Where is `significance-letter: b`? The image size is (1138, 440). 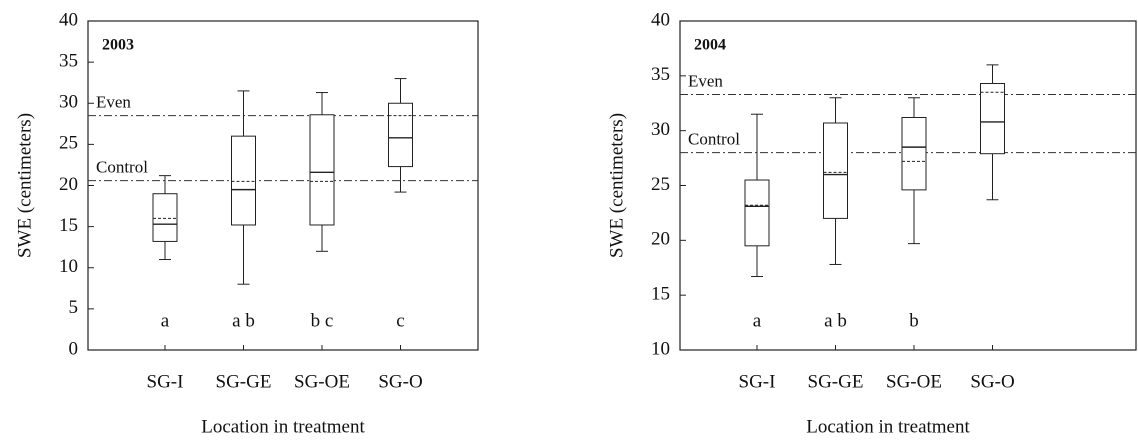 significance-letter: b is located at coordinates (914, 320).